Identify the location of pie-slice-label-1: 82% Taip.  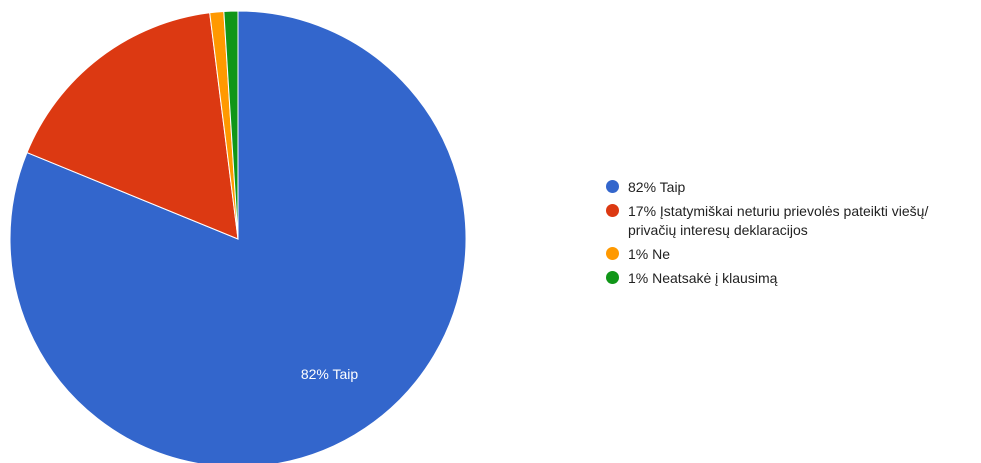
(330, 374).